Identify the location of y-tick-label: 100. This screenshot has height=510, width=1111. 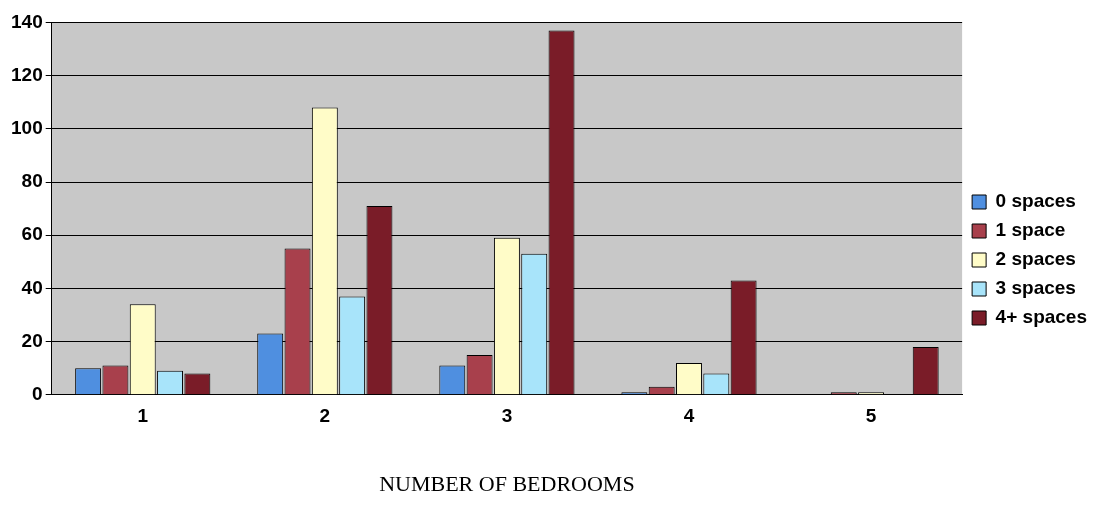
(27, 128).